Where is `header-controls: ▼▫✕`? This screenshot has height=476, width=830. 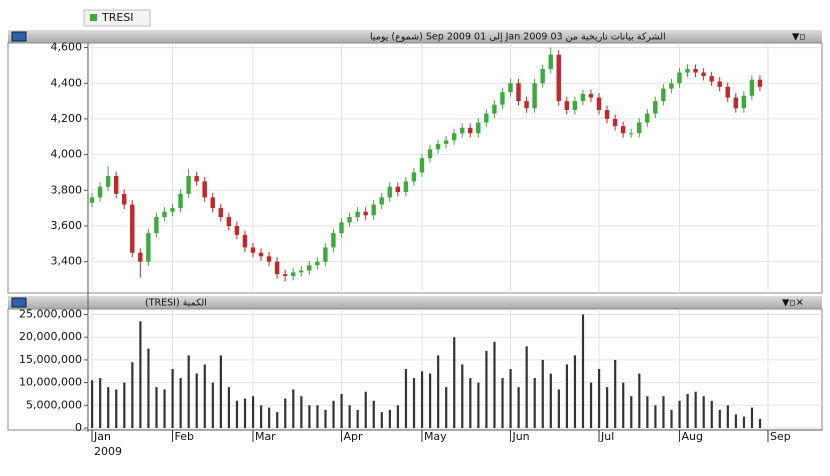 header-controls: ▼▫✕ is located at coordinates (793, 303).